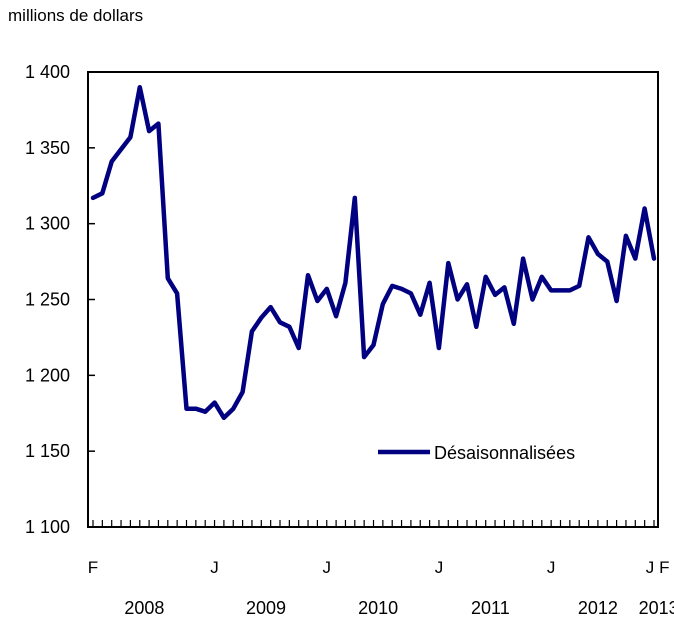  What do you see at coordinates (47, 148) in the screenshot?
I see `y-tick-label: 1 350` at bounding box center [47, 148].